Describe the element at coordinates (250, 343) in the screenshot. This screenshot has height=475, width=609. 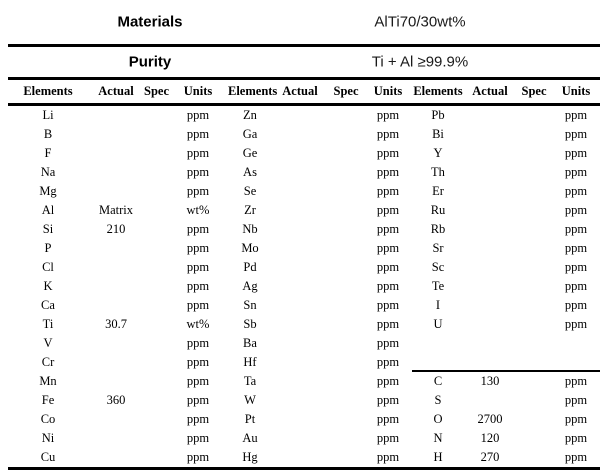
I see `table-cell: Ba` at that location.